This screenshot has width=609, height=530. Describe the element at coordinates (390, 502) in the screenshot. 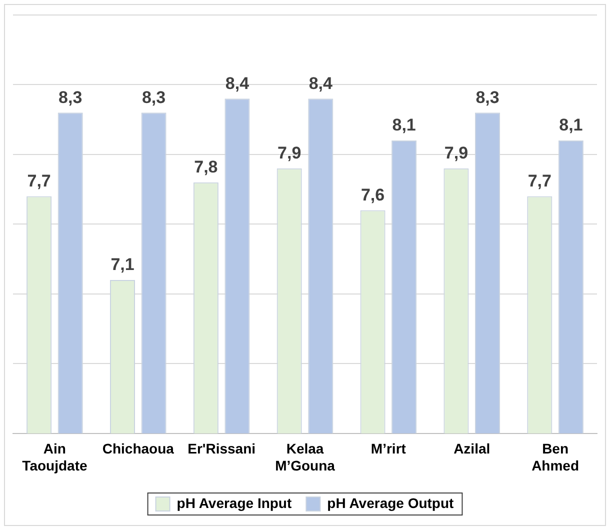

I see `legend-label: pH Average Output` at that location.